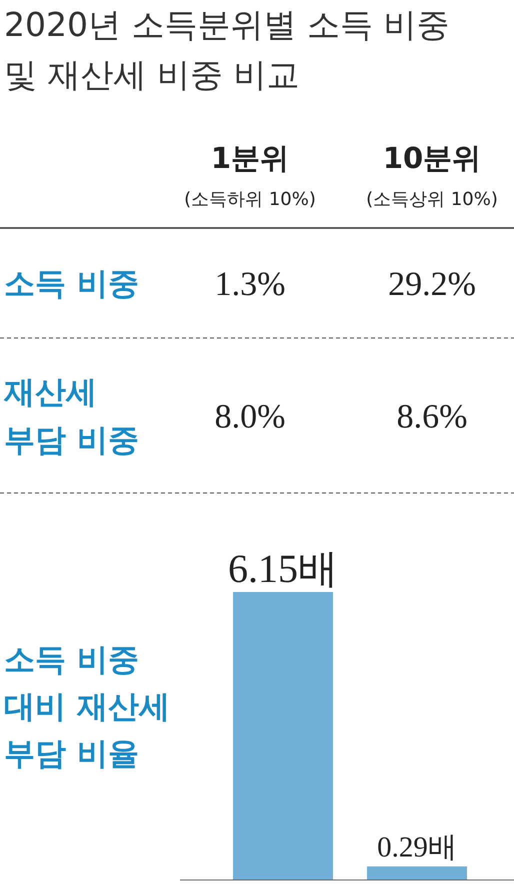 The image size is (514, 886). Describe the element at coordinates (250, 158) in the screenshot. I see `text: 1분위` at that location.